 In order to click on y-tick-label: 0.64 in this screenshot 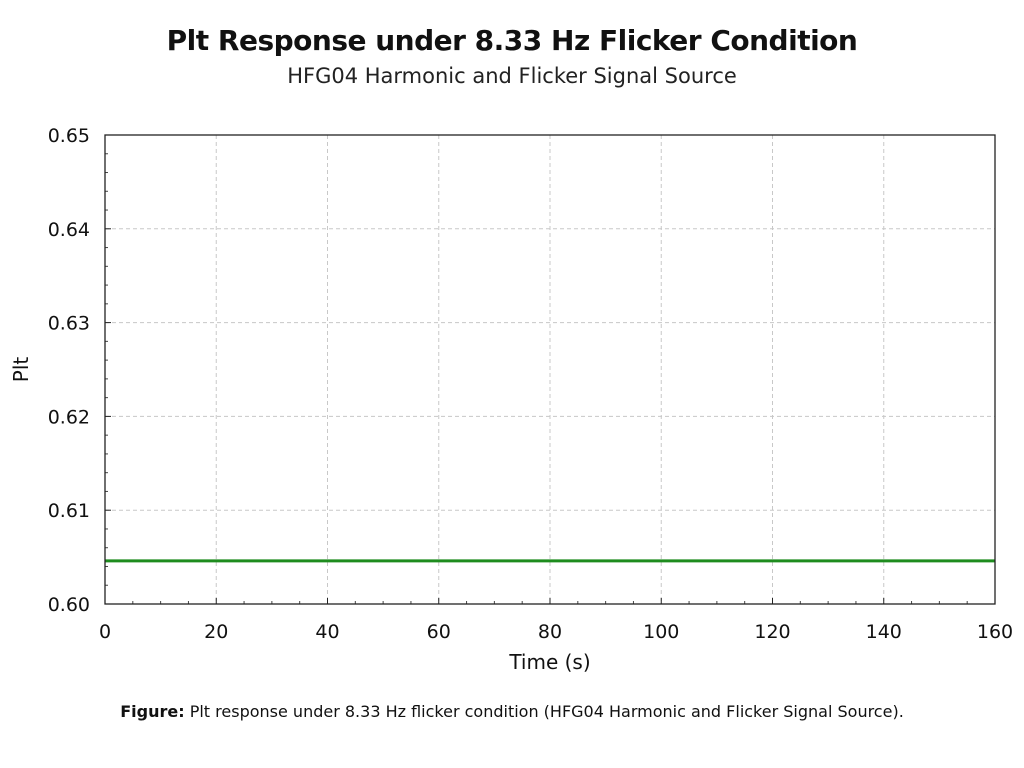, I will do `click(69, 230)`.